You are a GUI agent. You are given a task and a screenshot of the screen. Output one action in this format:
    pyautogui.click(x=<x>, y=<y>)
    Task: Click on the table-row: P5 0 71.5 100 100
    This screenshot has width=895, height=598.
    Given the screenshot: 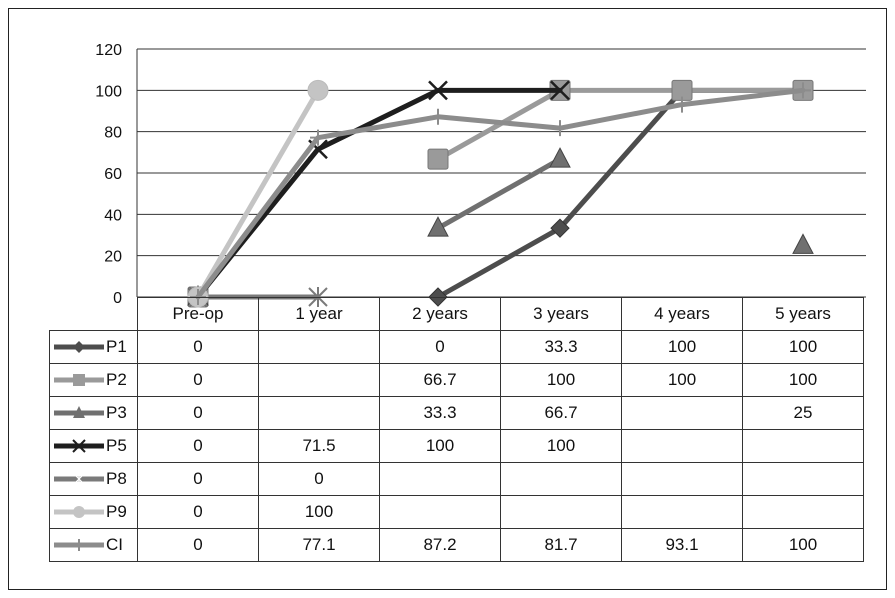 What is the action you would take?
    pyautogui.click(x=456, y=446)
    